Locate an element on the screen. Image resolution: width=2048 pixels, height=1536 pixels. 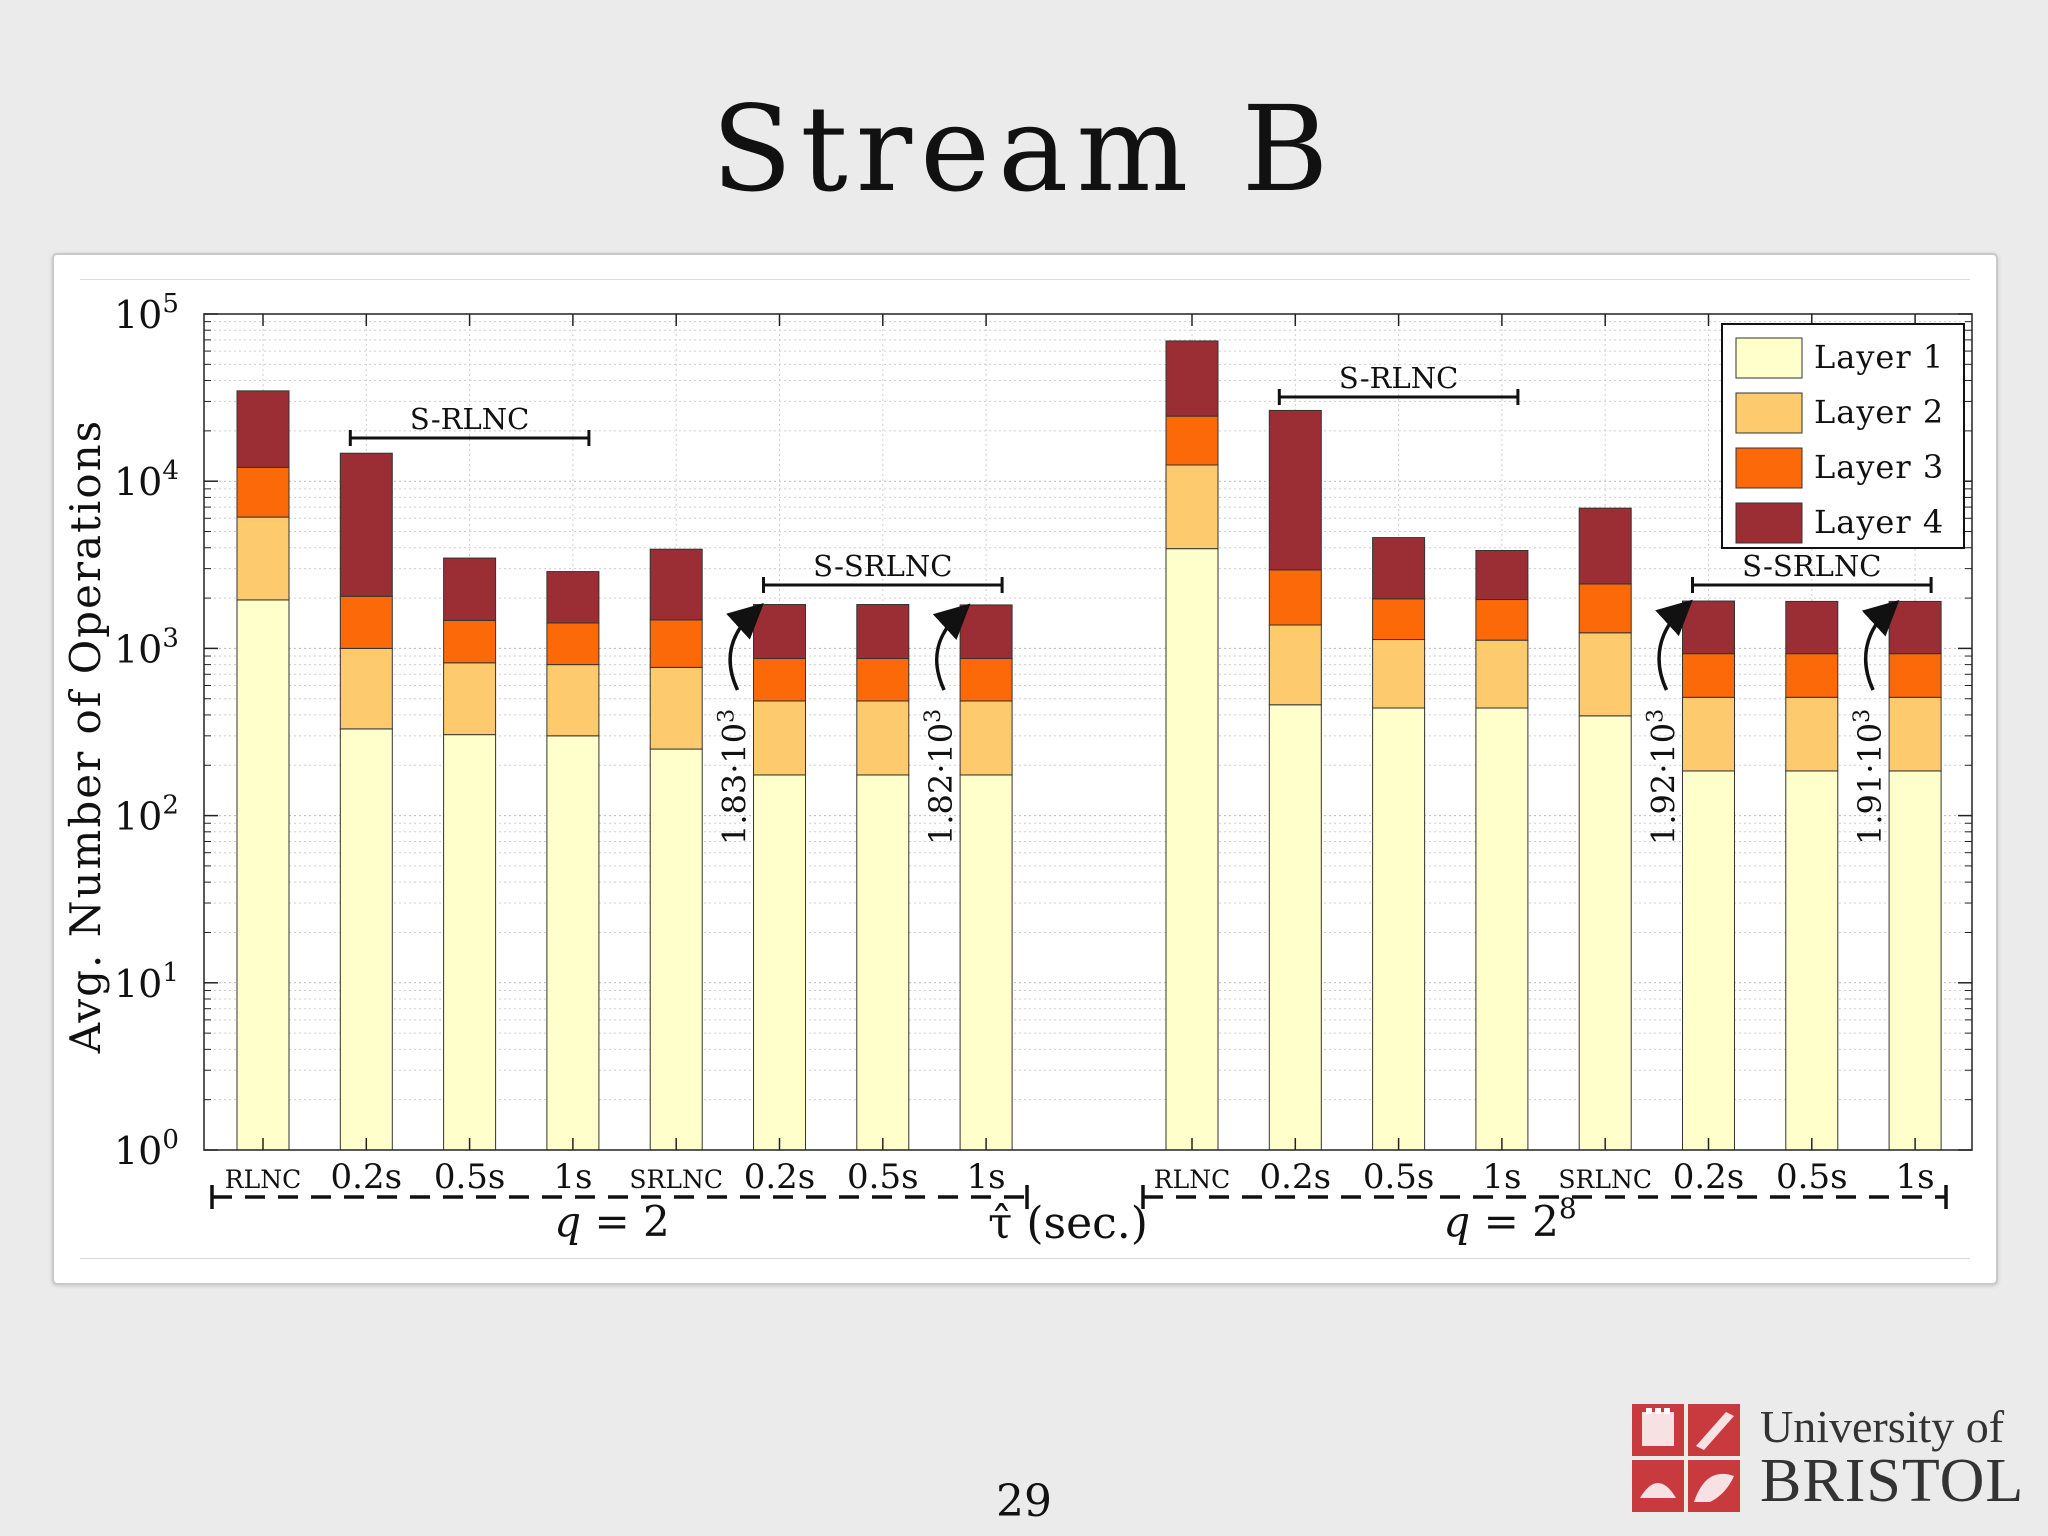
legend-label: Layer 1 is located at coordinates (1879, 357).